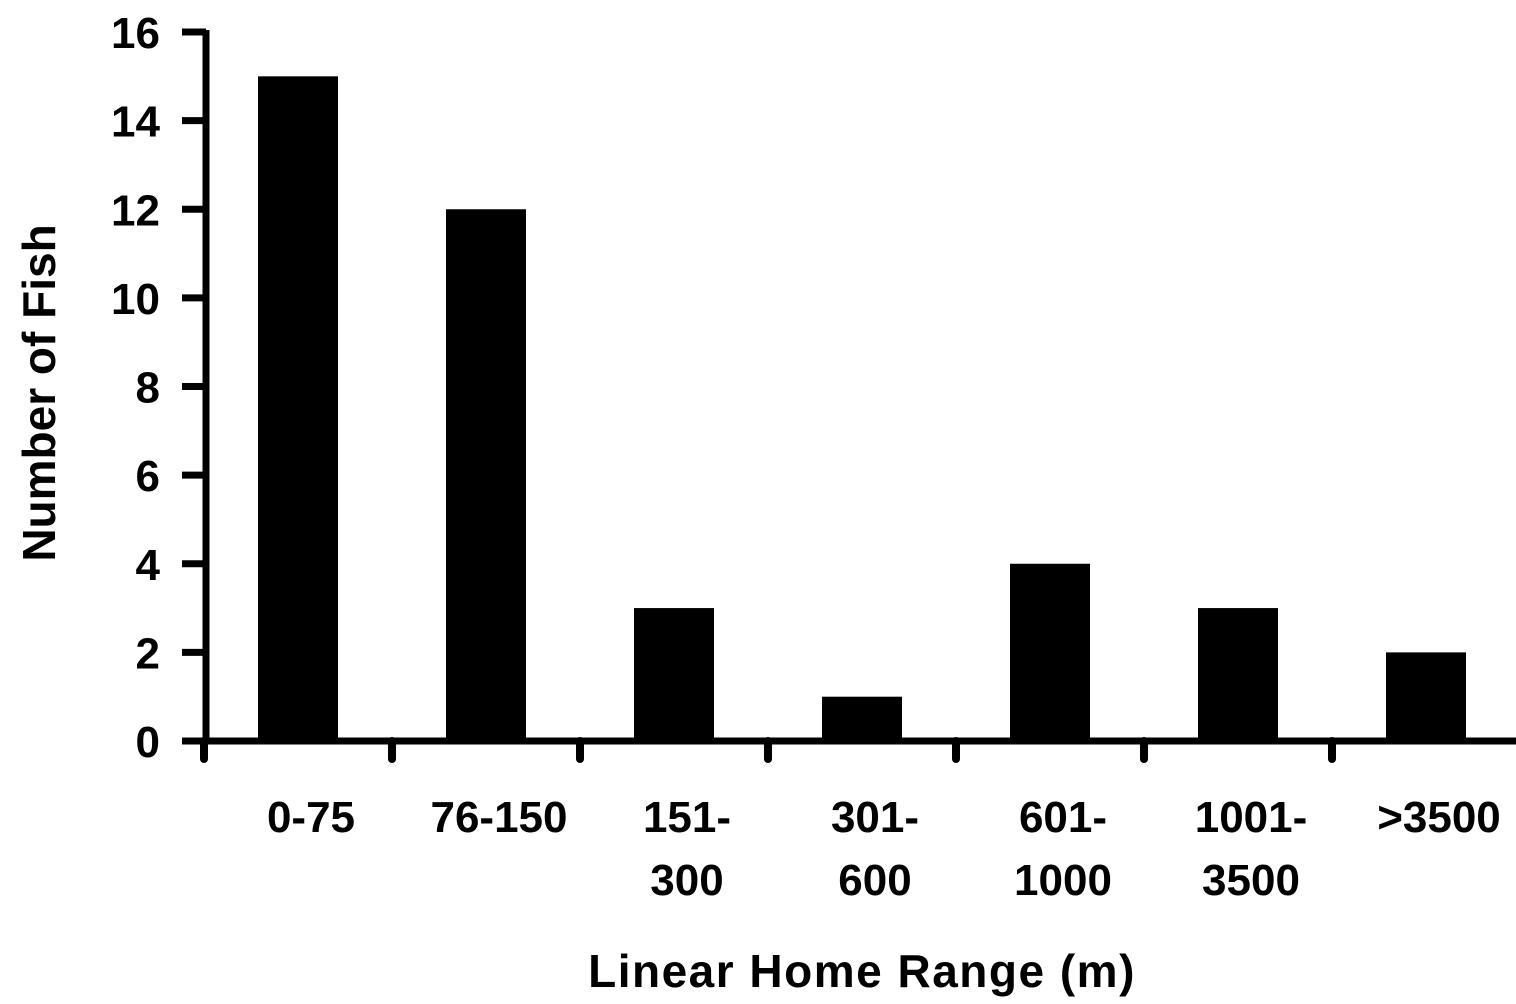 The width and height of the screenshot is (1516, 1004). I want to click on x-tick-label: 0-75, so click(311, 817).